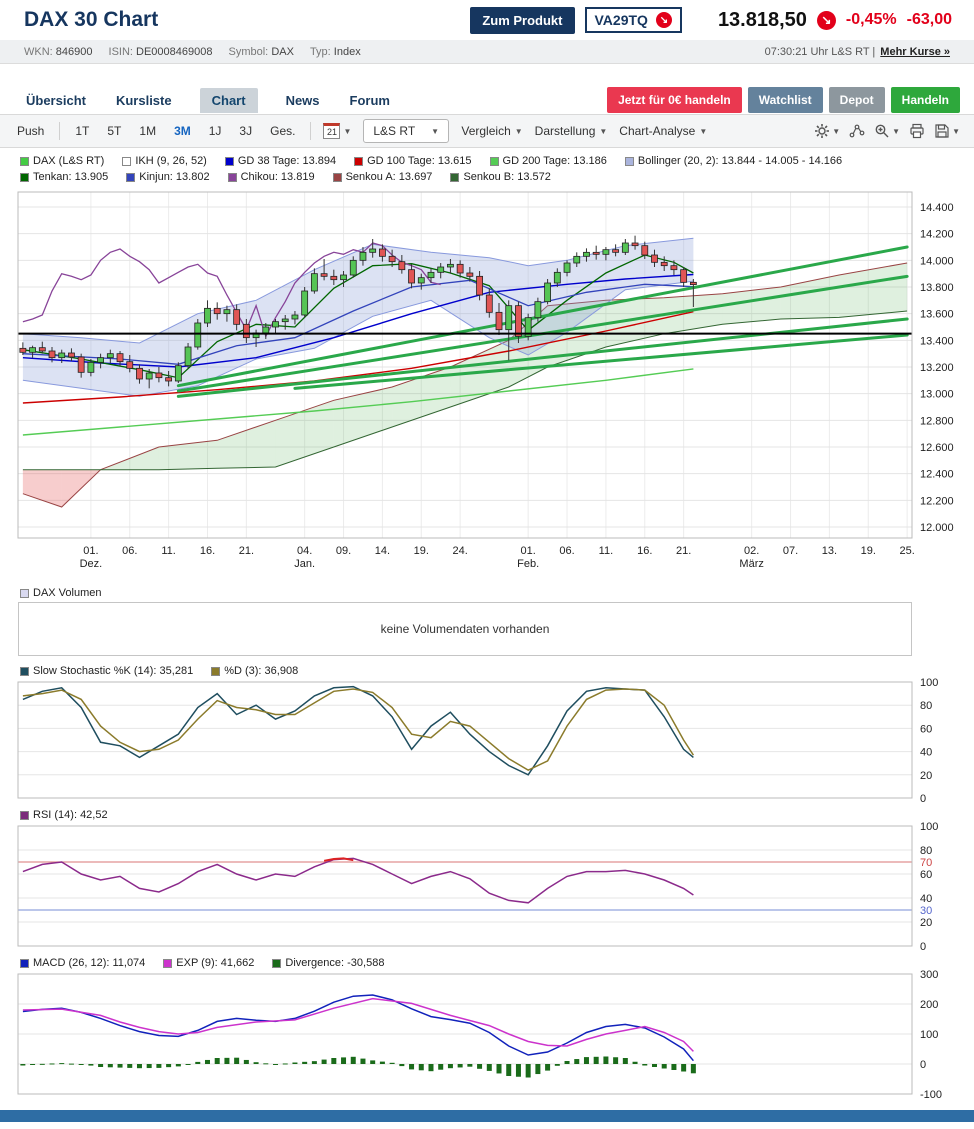 The height and width of the screenshot is (1129, 974). I want to click on page-title: DAX 30 Chart, so click(91, 19).